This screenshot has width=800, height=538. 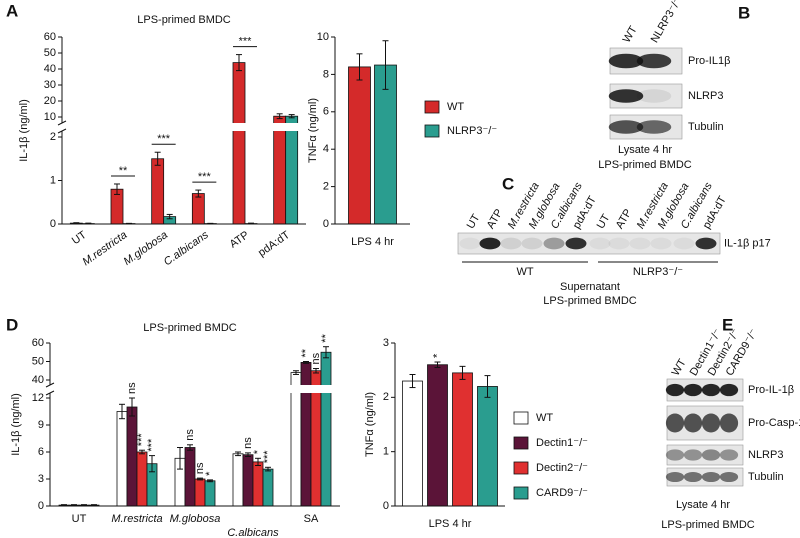 I want to click on y-tick-label: 30, so click(x=50, y=85).